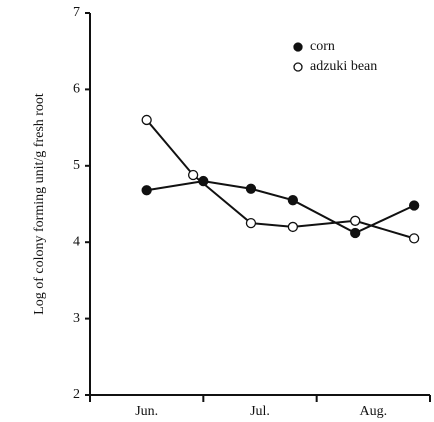  I want to click on x-tick-label: Jul., so click(260, 411).